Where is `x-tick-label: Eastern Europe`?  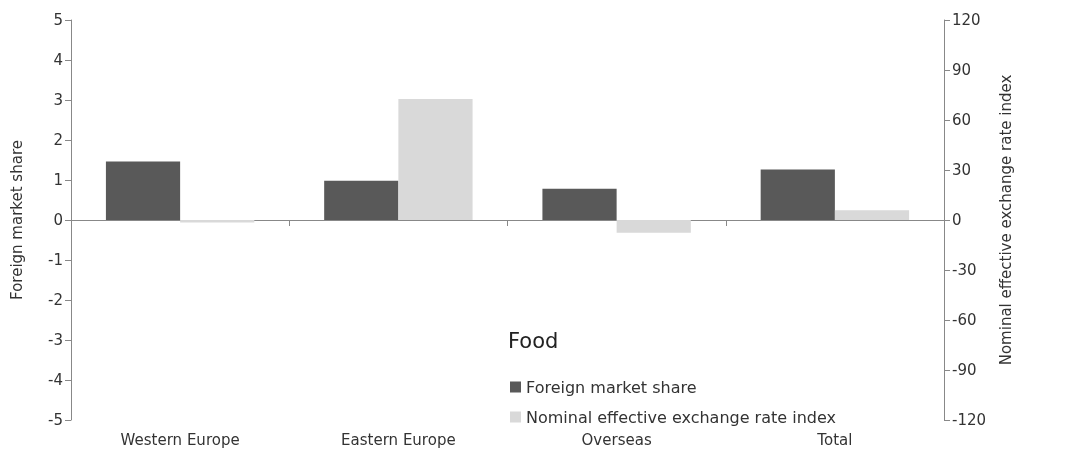 x-tick-label: Eastern Europe is located at coordinates (398, 439).